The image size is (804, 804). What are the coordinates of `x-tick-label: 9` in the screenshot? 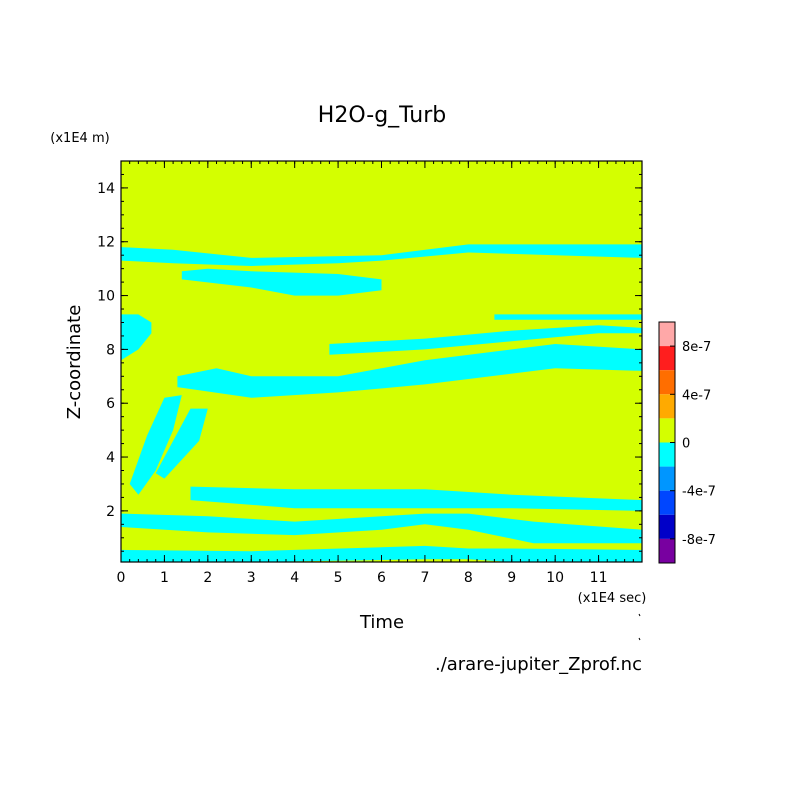 It's located at (511, 578).